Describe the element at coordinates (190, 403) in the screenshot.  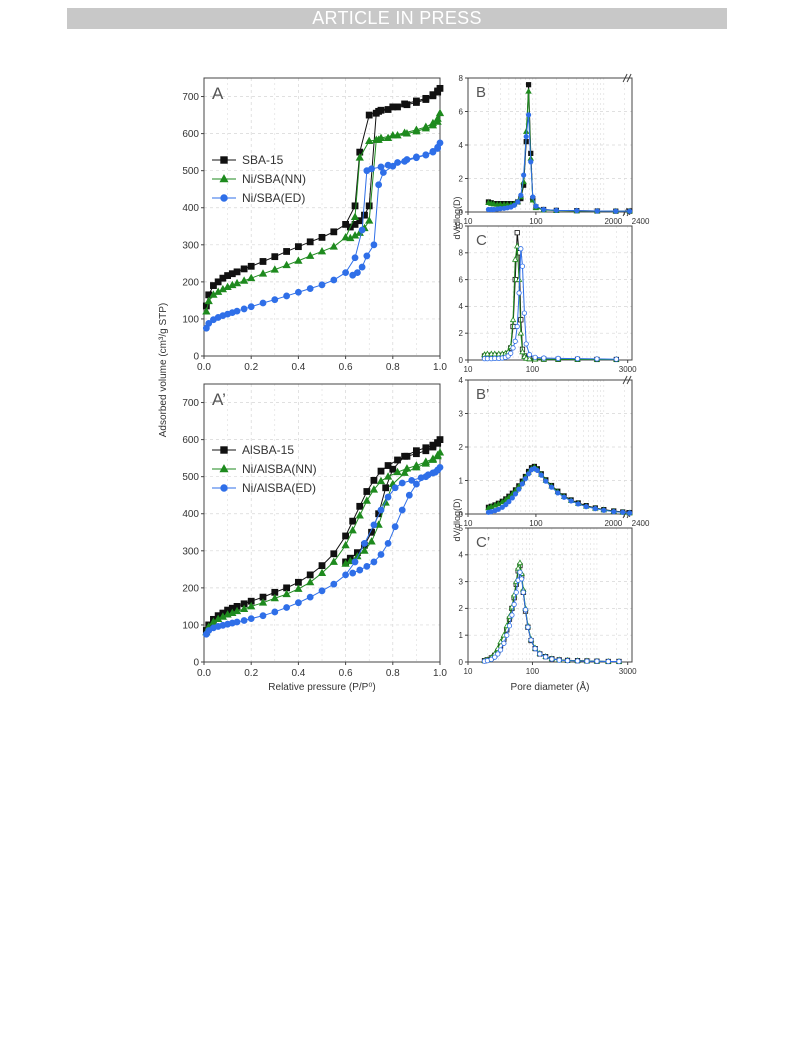
I see `y-tick-label: 700` at that location.